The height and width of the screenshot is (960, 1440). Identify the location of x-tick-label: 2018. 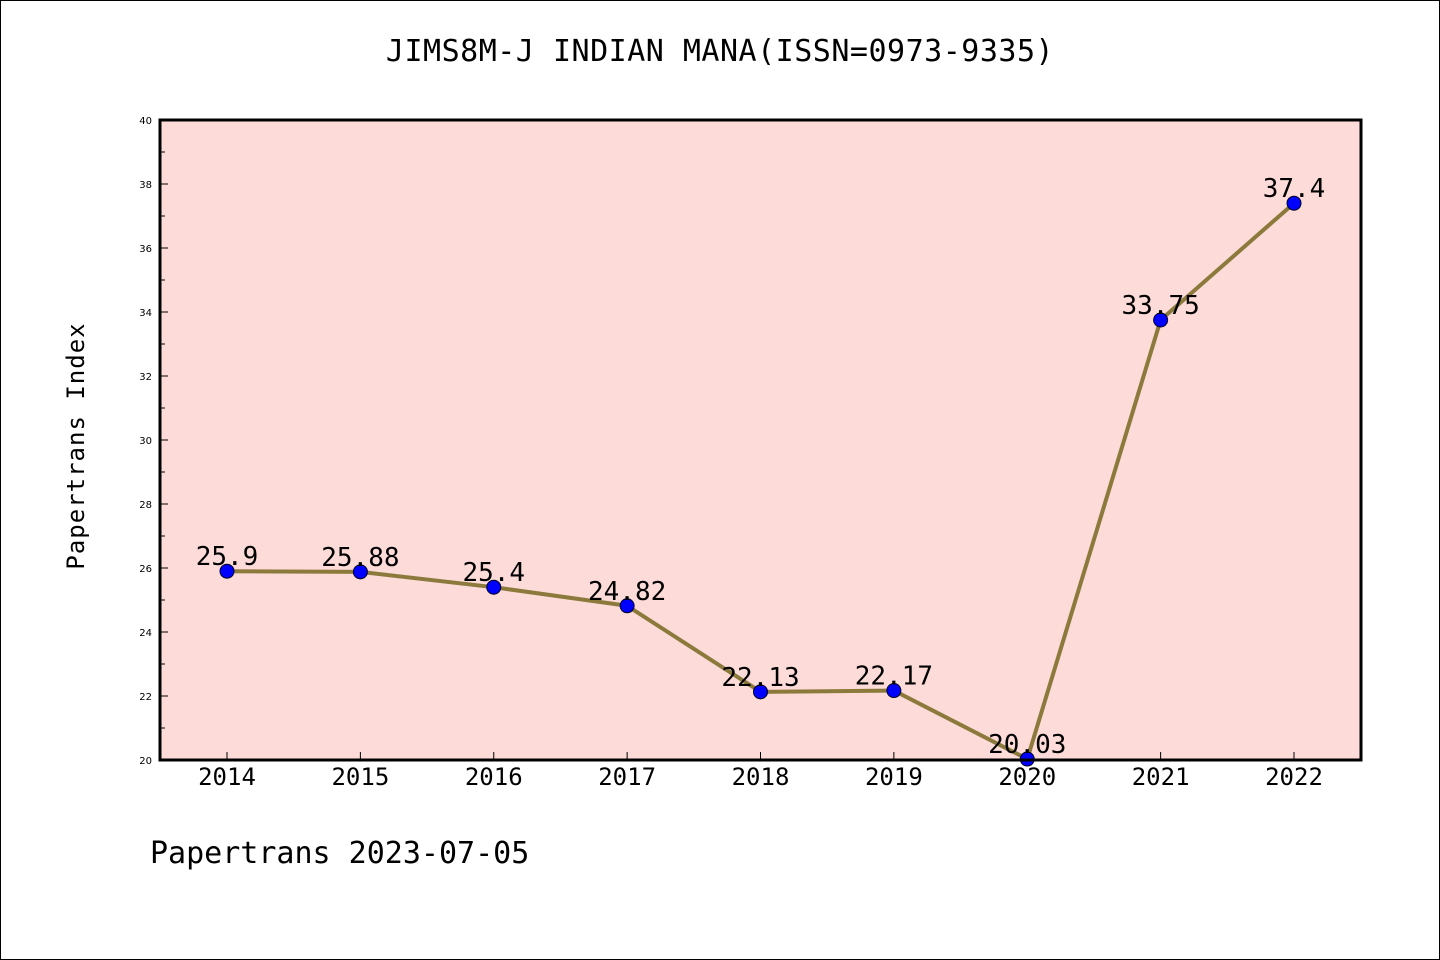
(761, 777).